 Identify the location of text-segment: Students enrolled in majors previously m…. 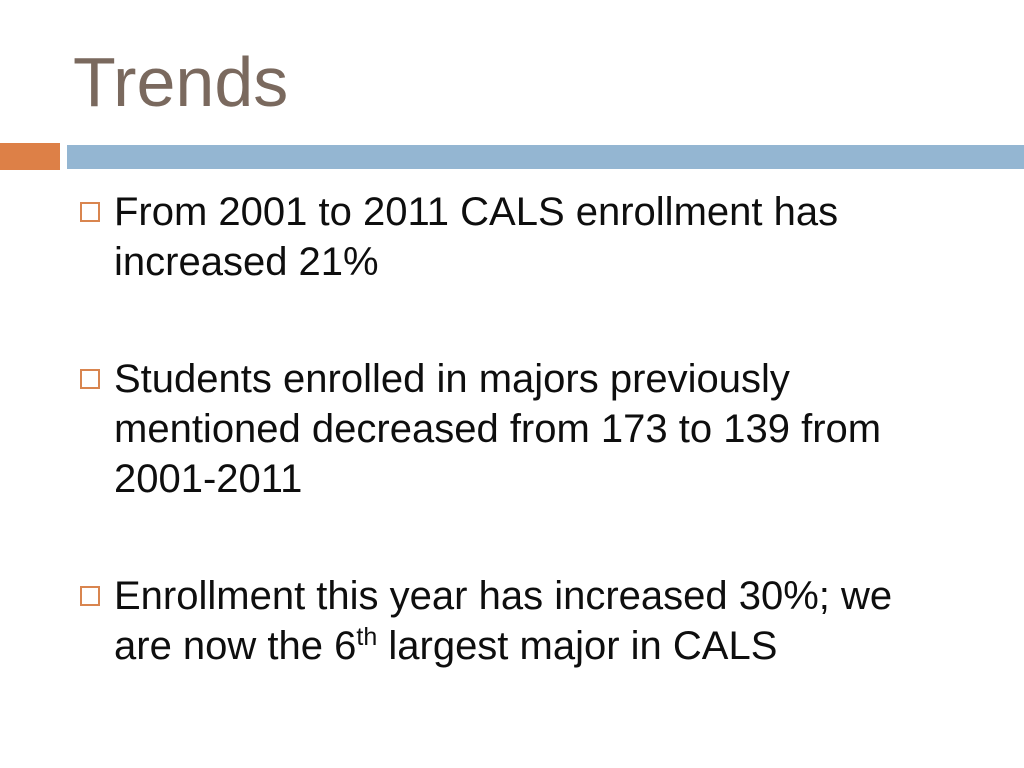
(498, 429).